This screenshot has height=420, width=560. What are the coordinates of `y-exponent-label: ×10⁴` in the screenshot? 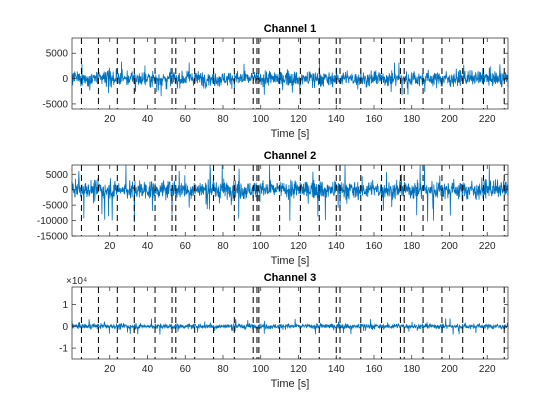 It's located at (76, 281).